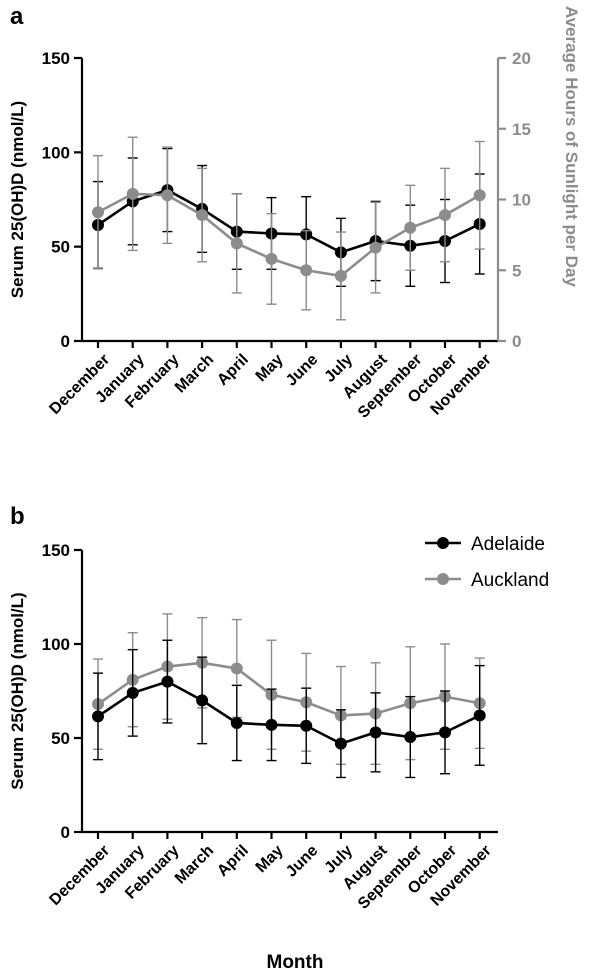 The image size is (596, 975). Describe the element at coordinates (571, 146) in the screenshot. I see `y2-axis-label: Average Hours of Sunlight per Day` at that location.